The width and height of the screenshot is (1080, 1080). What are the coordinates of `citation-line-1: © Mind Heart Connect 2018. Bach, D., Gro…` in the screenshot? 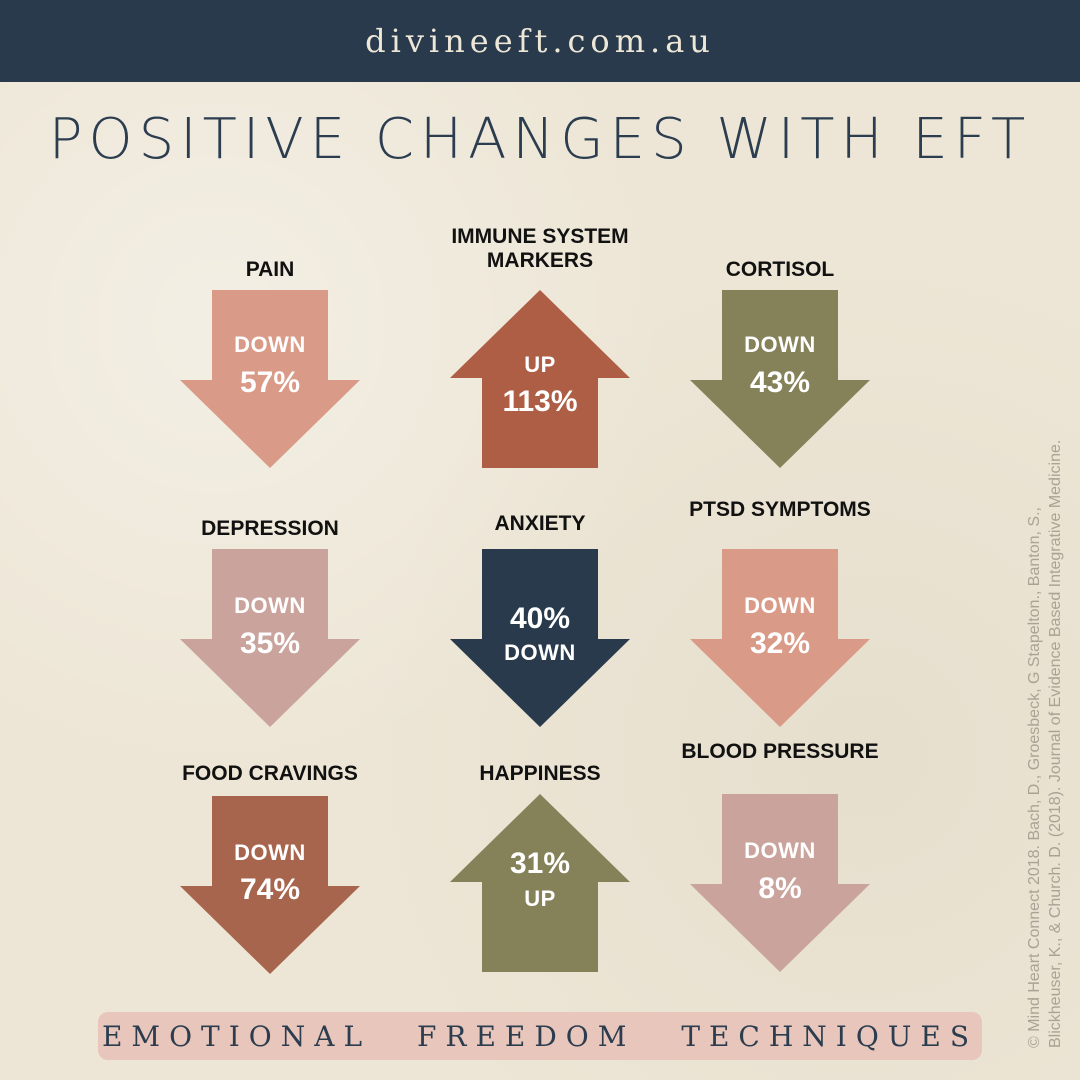 It's located at (1034, 777).